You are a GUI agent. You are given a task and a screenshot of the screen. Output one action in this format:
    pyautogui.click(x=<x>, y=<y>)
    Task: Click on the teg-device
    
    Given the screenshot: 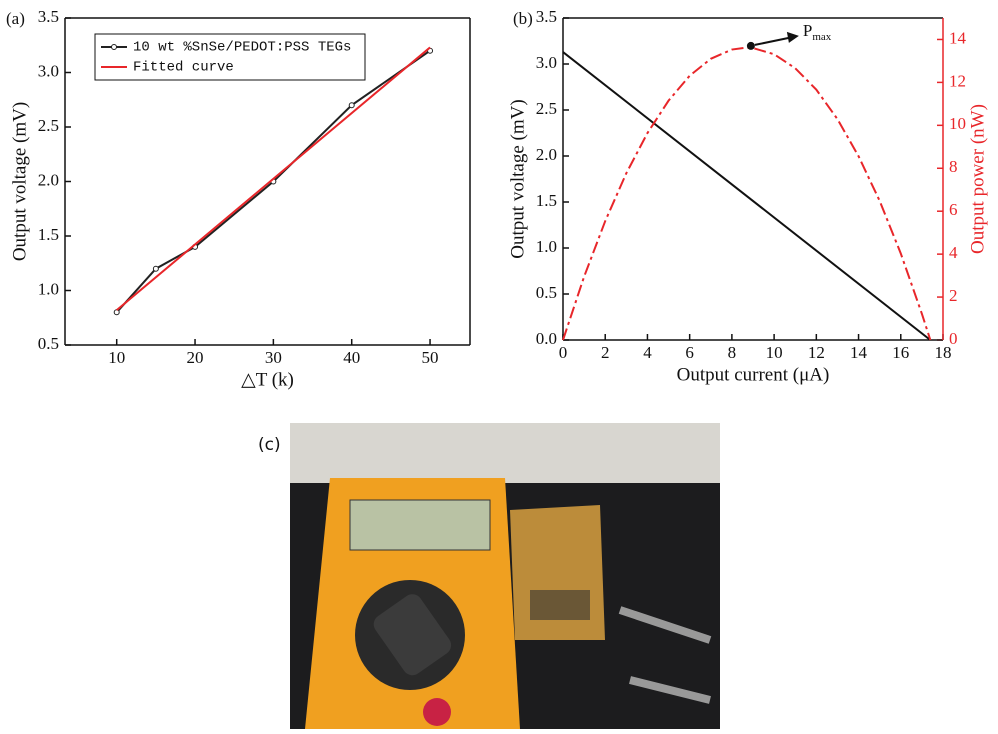 What is the action you would take?
    pyautogui.click(x=560, y=605)
    